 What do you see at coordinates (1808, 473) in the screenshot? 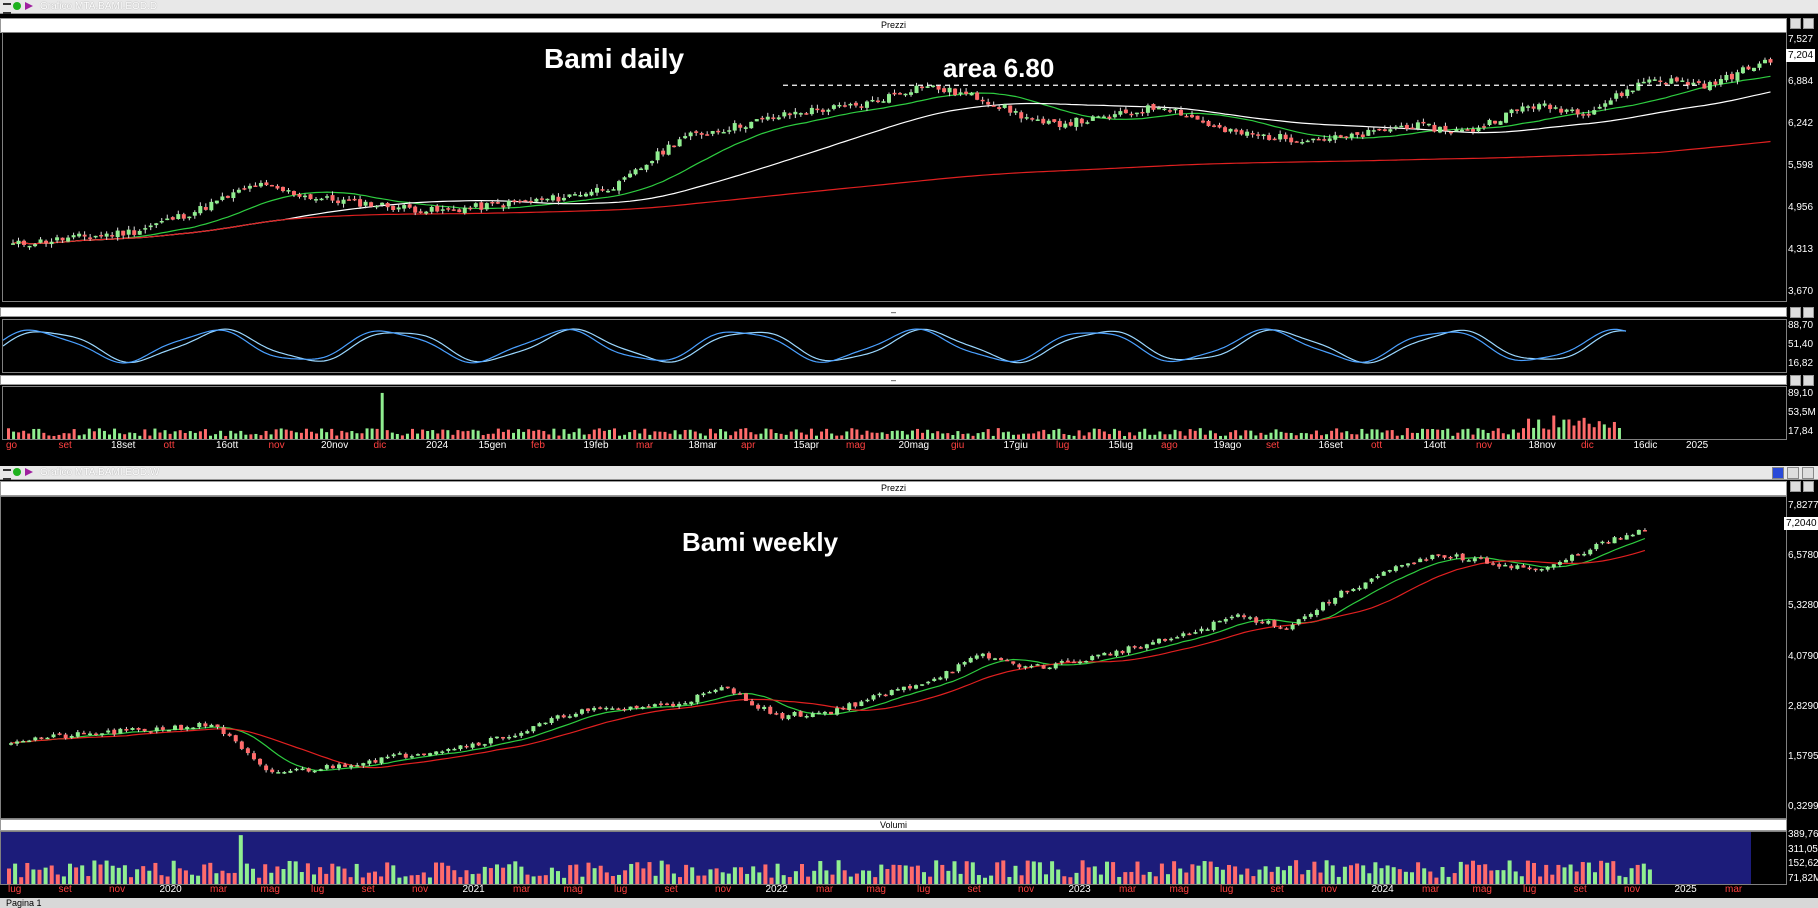
I see `close-icon` at bounding box center [1808, 473].